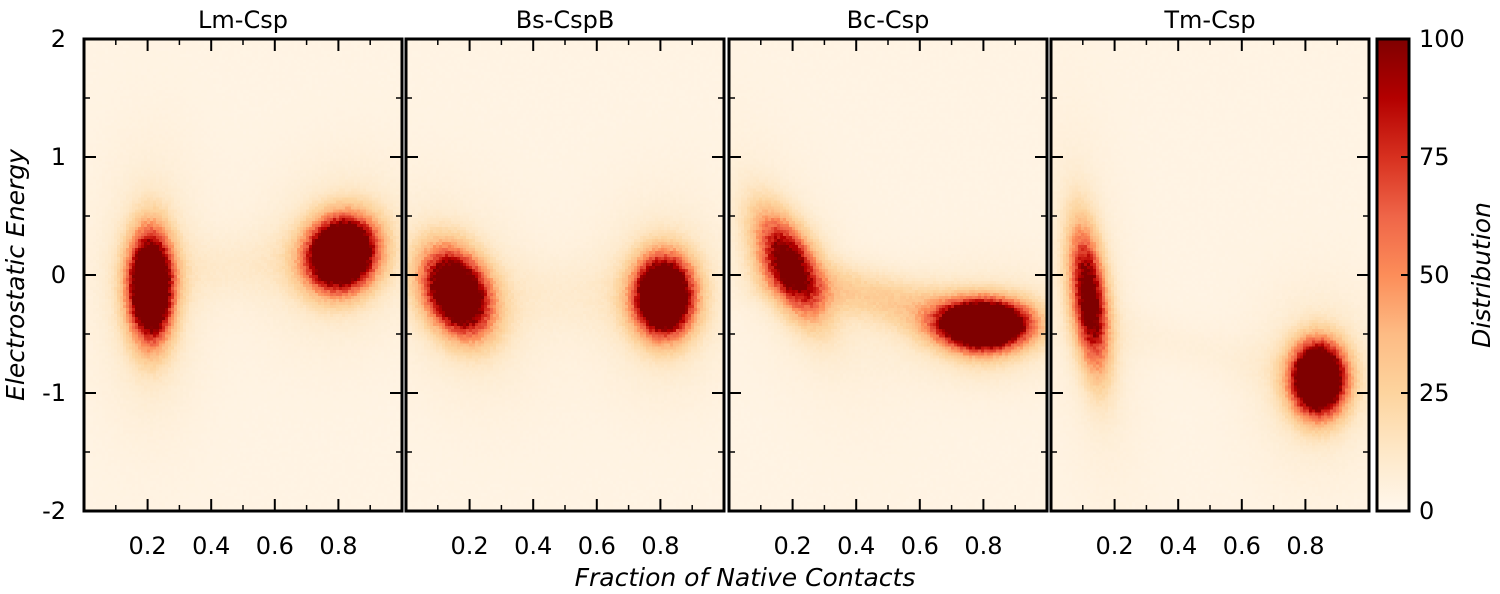 This screenshot has width=1500, height=594. Describe the element at coordinates (15, 274) in the screenshot. I see `y-axis-label: Electrostatic Energy` at that location.